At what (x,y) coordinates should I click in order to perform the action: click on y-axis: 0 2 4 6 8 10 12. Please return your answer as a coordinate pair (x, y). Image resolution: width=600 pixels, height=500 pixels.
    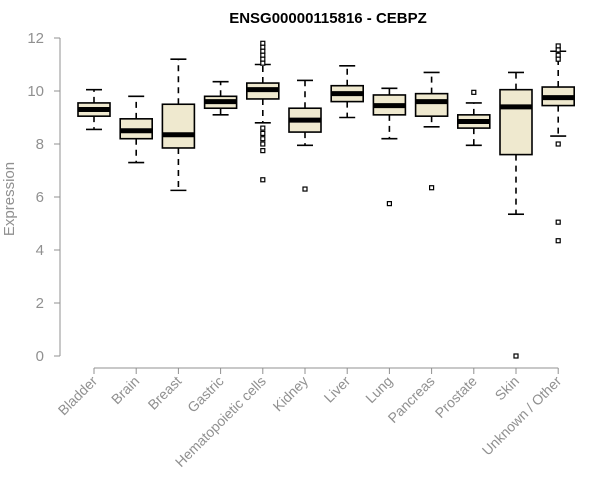
    Looking at the image, I should click on (44, 197).